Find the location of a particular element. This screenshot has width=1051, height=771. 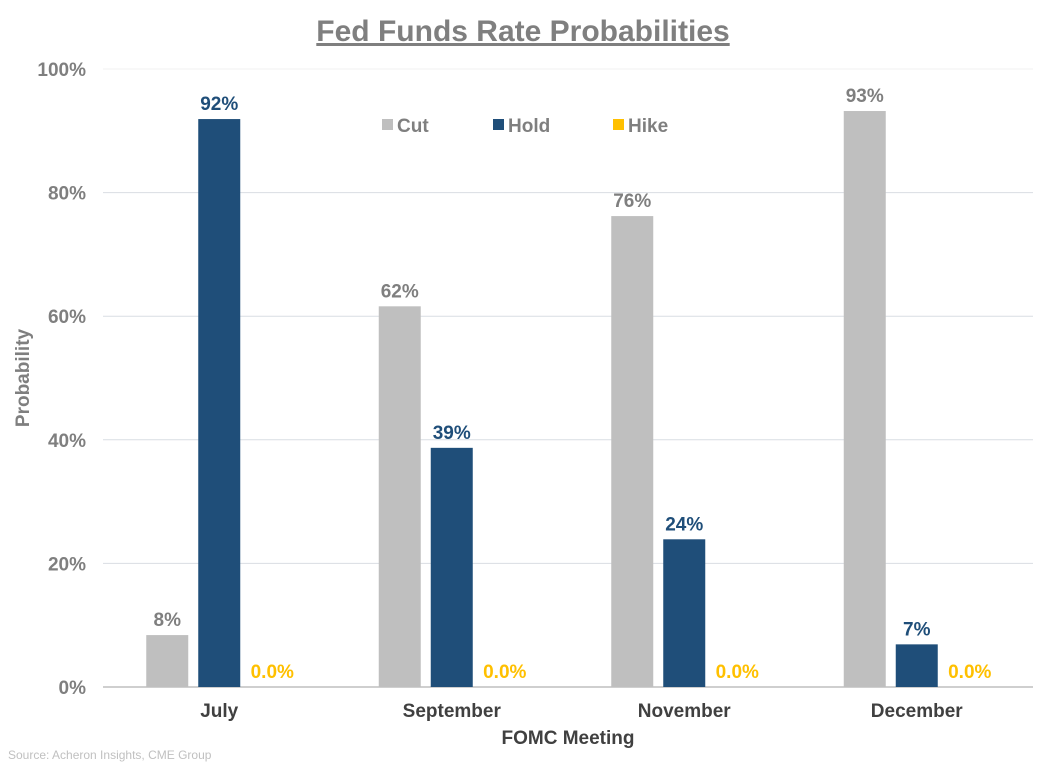

x-tick-label: July is located at coordinates (219, 711).